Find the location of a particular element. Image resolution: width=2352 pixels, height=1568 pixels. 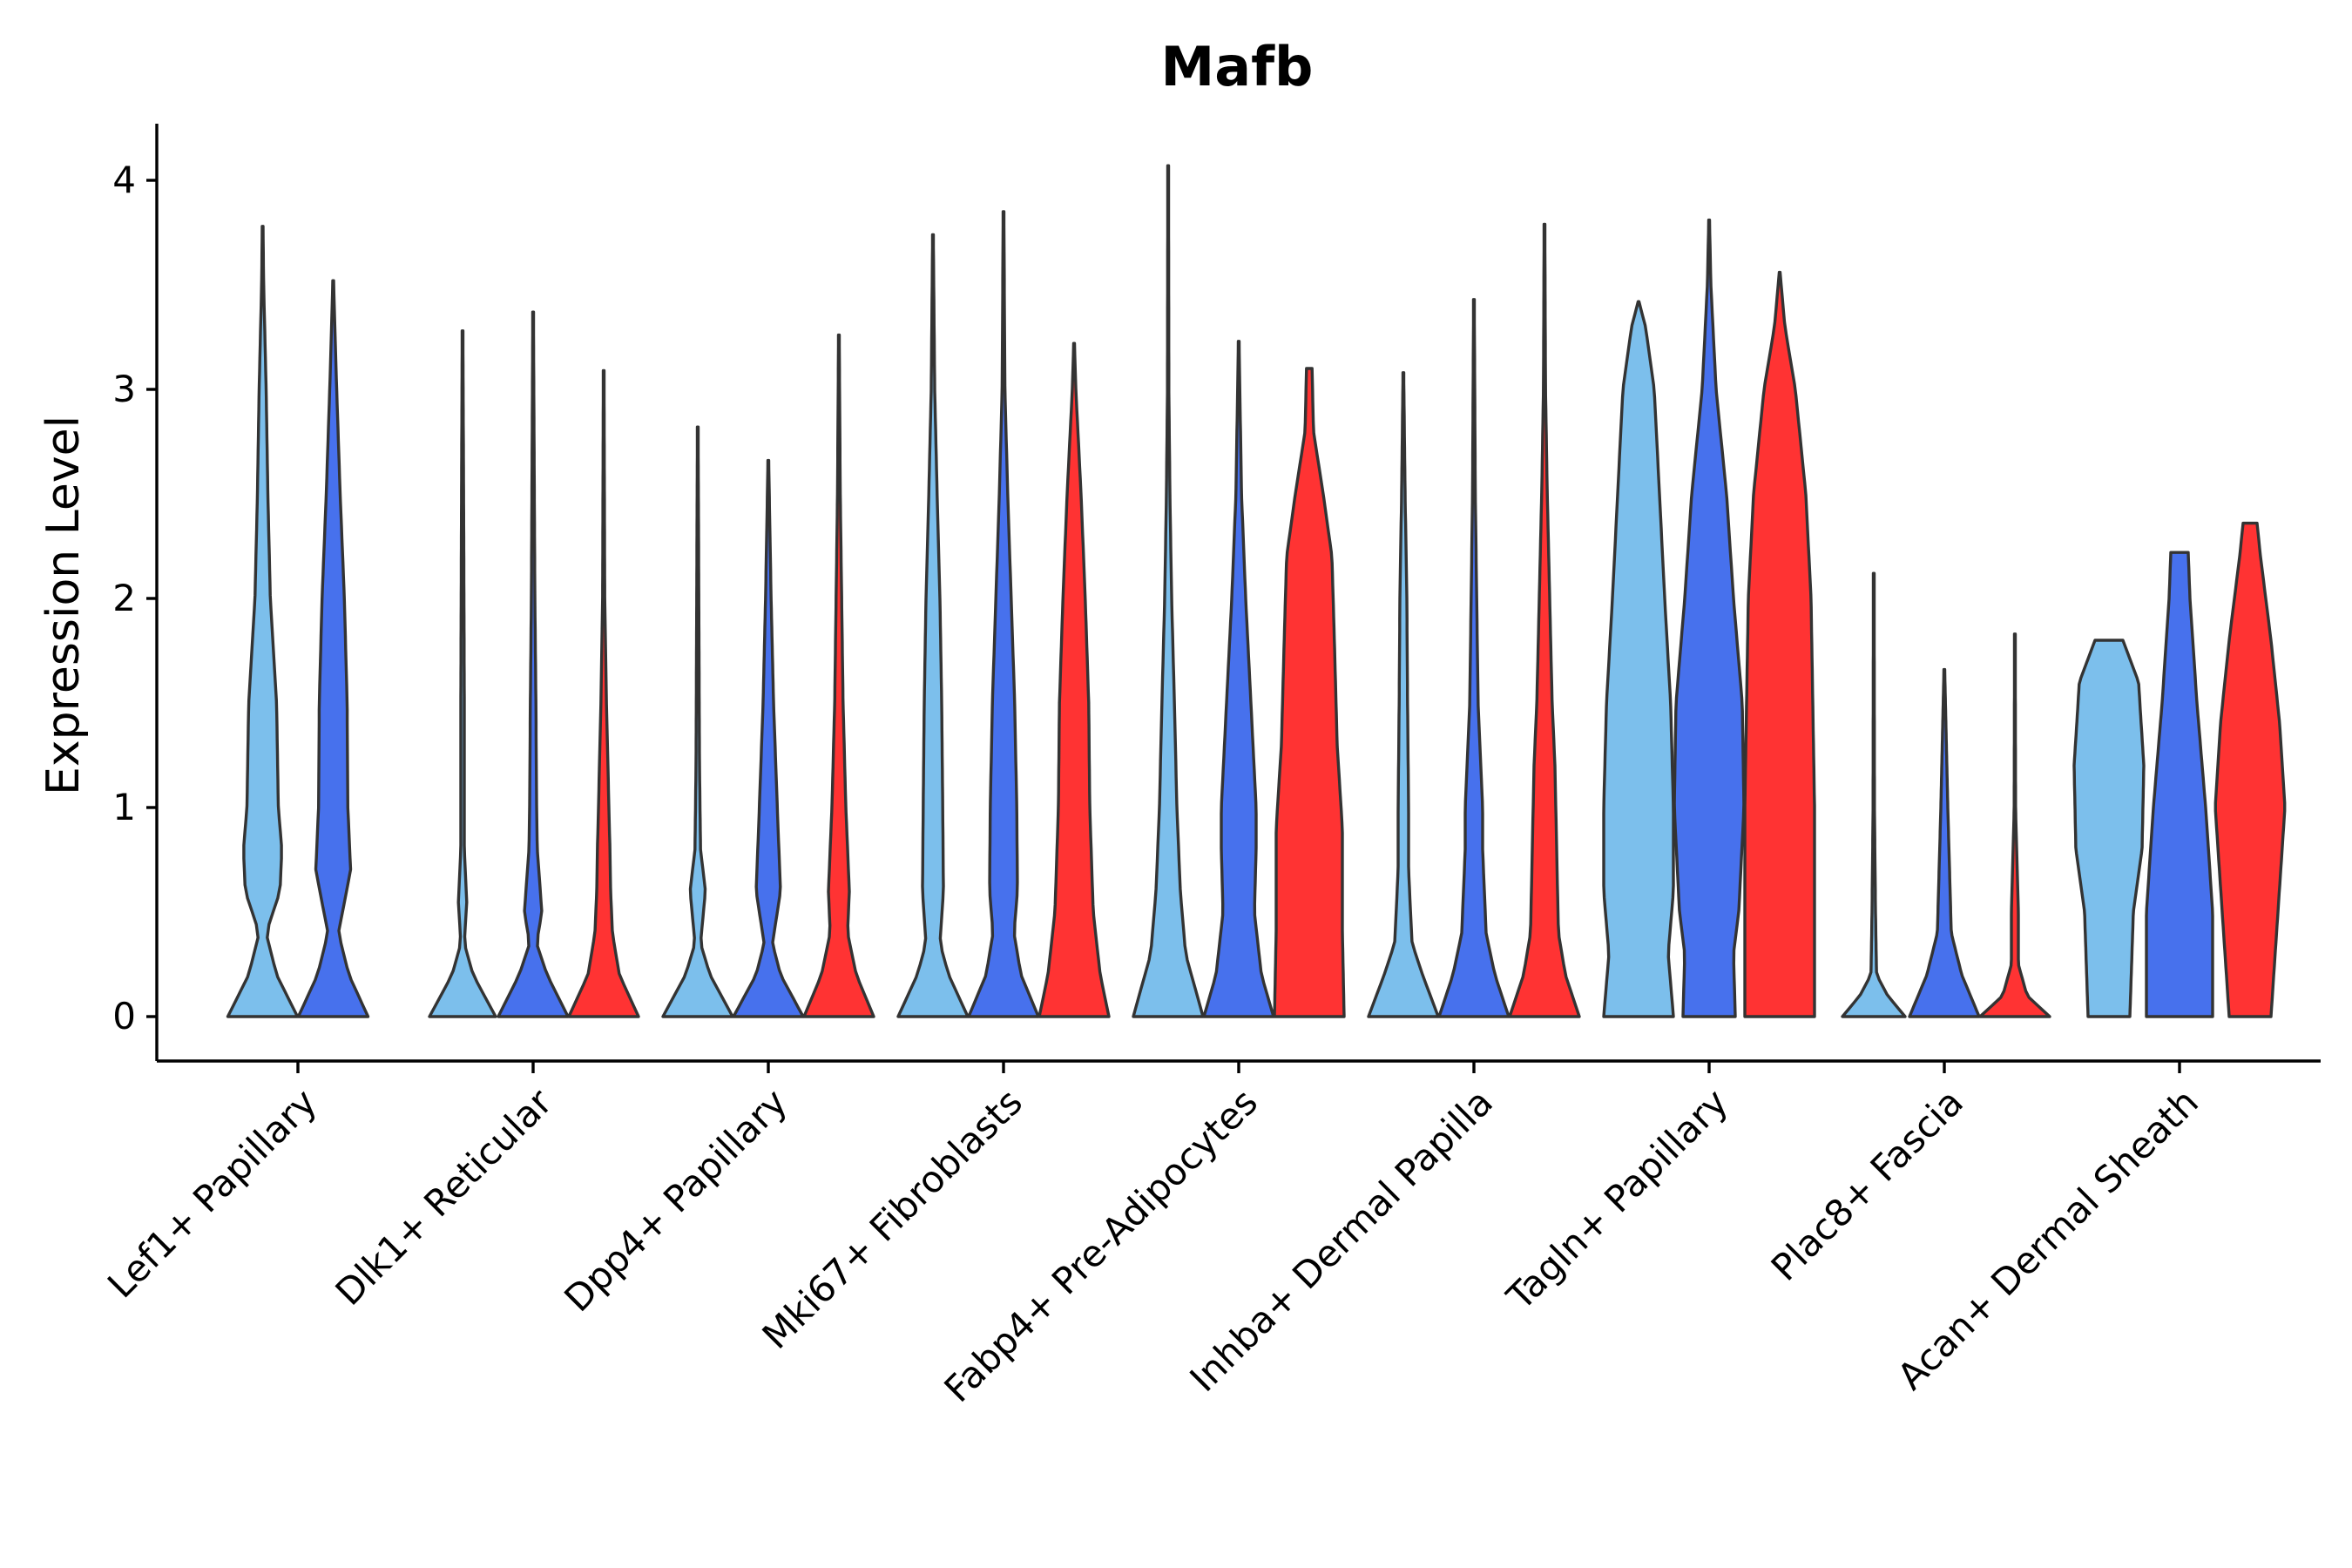

chart-title: Mafb is located at coordinates (1237, 66).